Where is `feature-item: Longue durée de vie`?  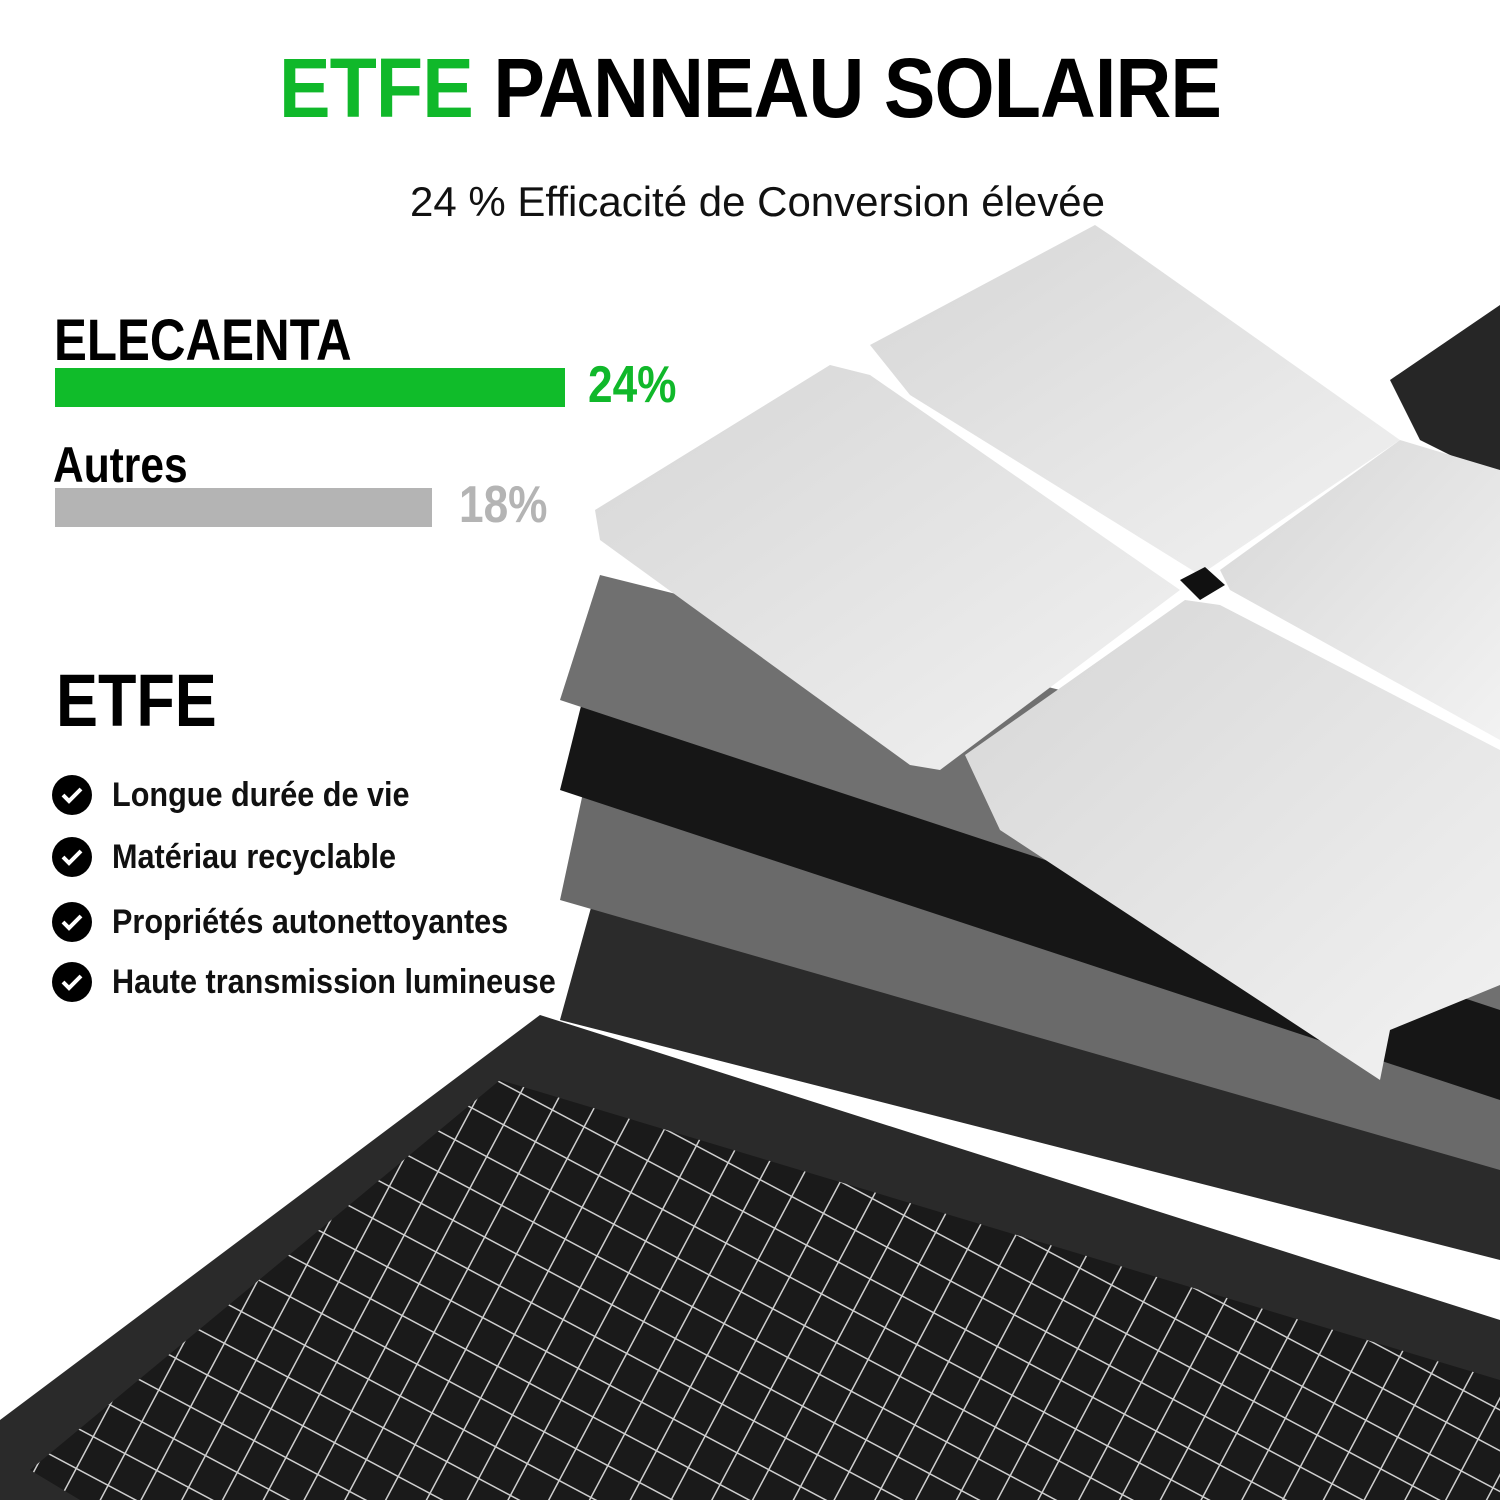
feature-item: Longue durée de vie is located at coordinates (247, 795).